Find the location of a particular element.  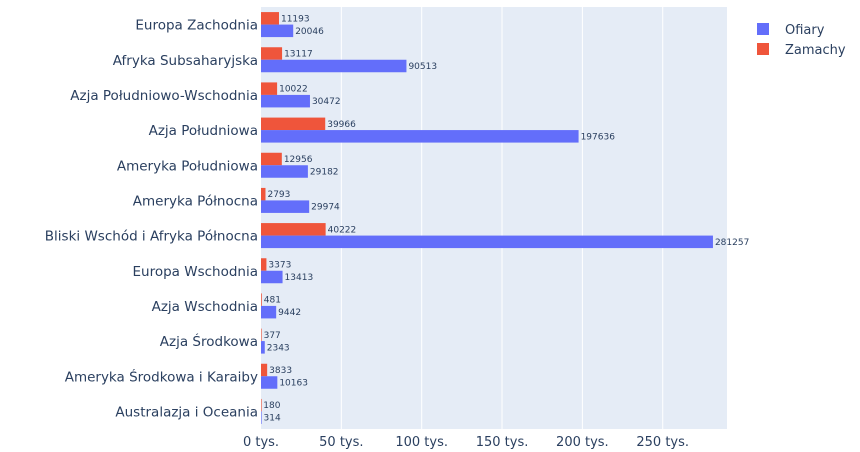

data-label-zamachy: 13117 is located at coordinates (298, 55).